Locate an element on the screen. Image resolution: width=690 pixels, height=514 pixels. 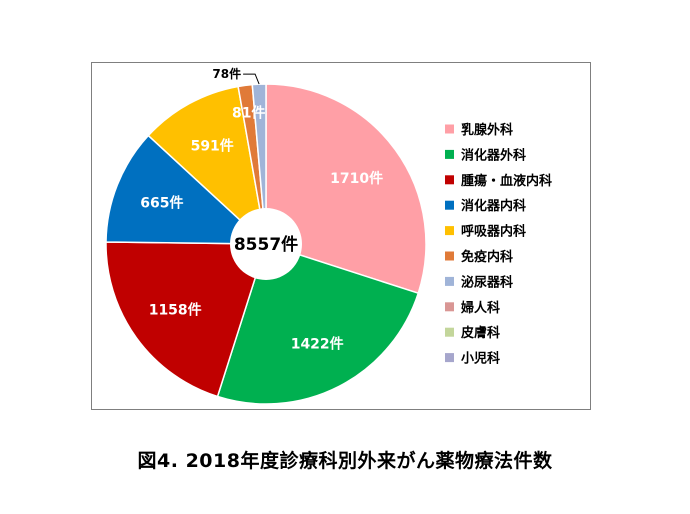
pie-slice-oncology-hematology is located at coordinates (186, 319).